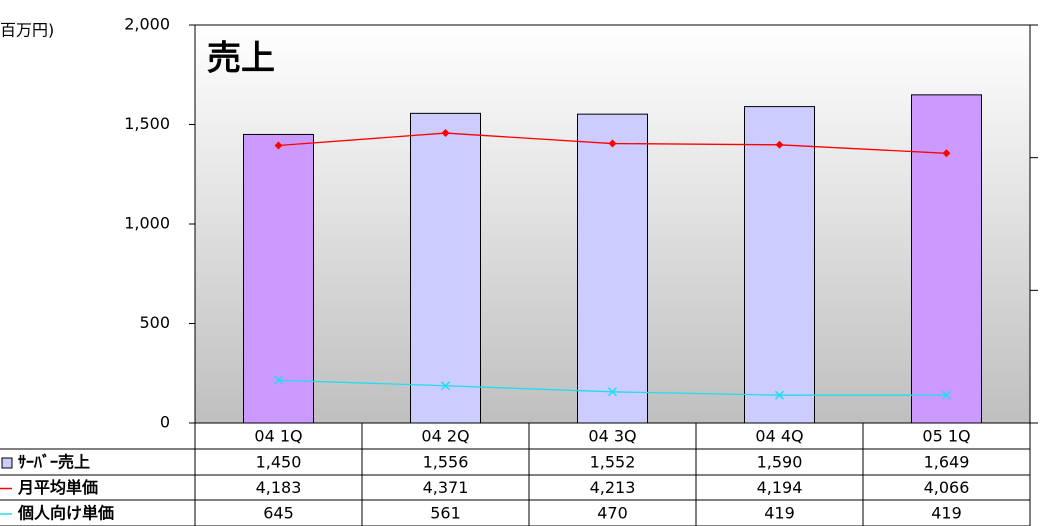  I want to click on table-cell: 1,649, so click(947, 462).